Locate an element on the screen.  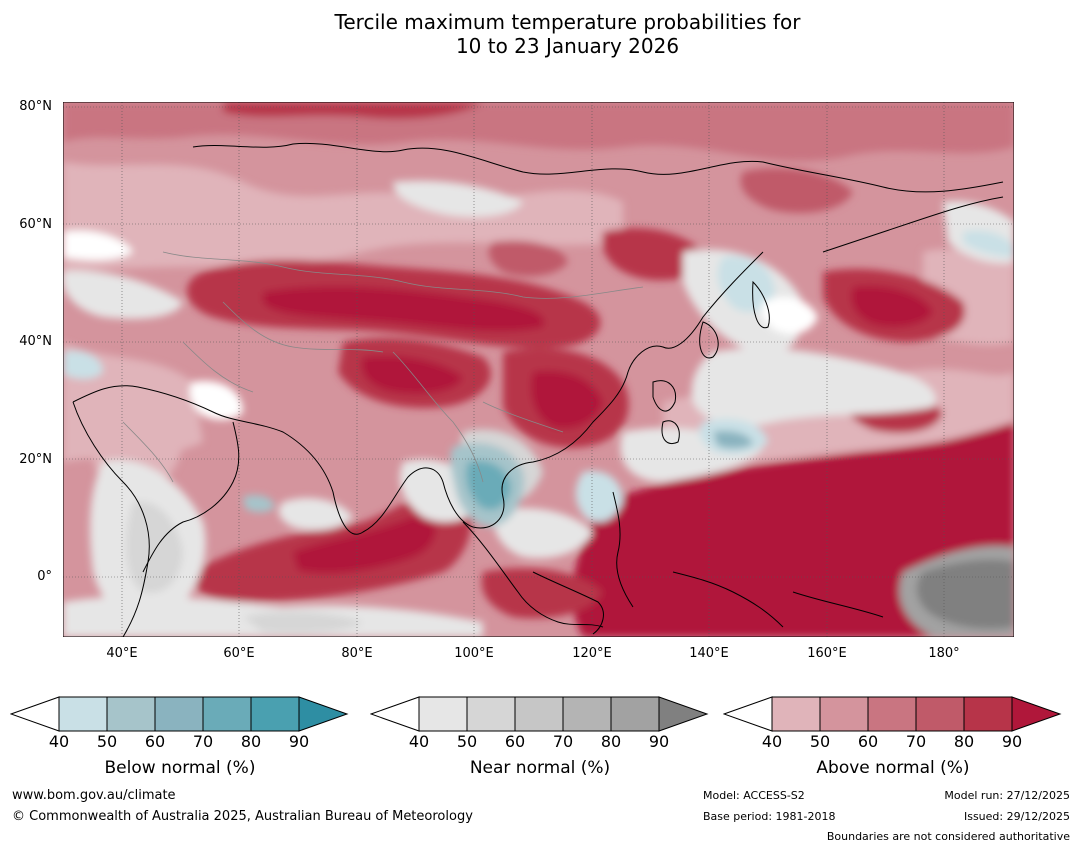
lat-label-20n: 20°N is located at coordinates (35, 459).